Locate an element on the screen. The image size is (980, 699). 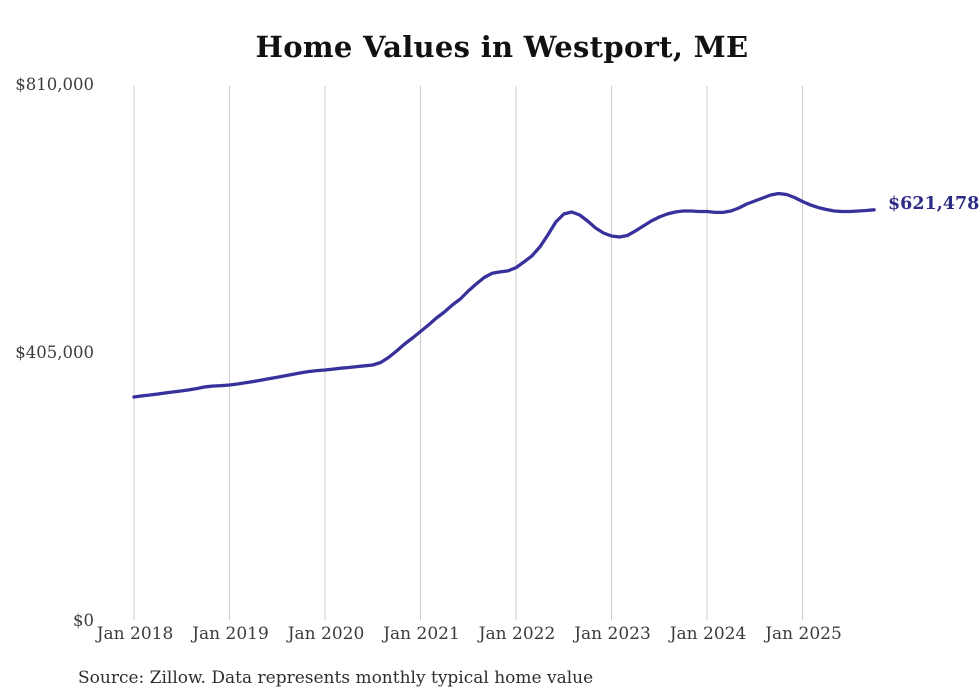
x-tick-label: Jan 2023 is located at coordinates (612, 634).